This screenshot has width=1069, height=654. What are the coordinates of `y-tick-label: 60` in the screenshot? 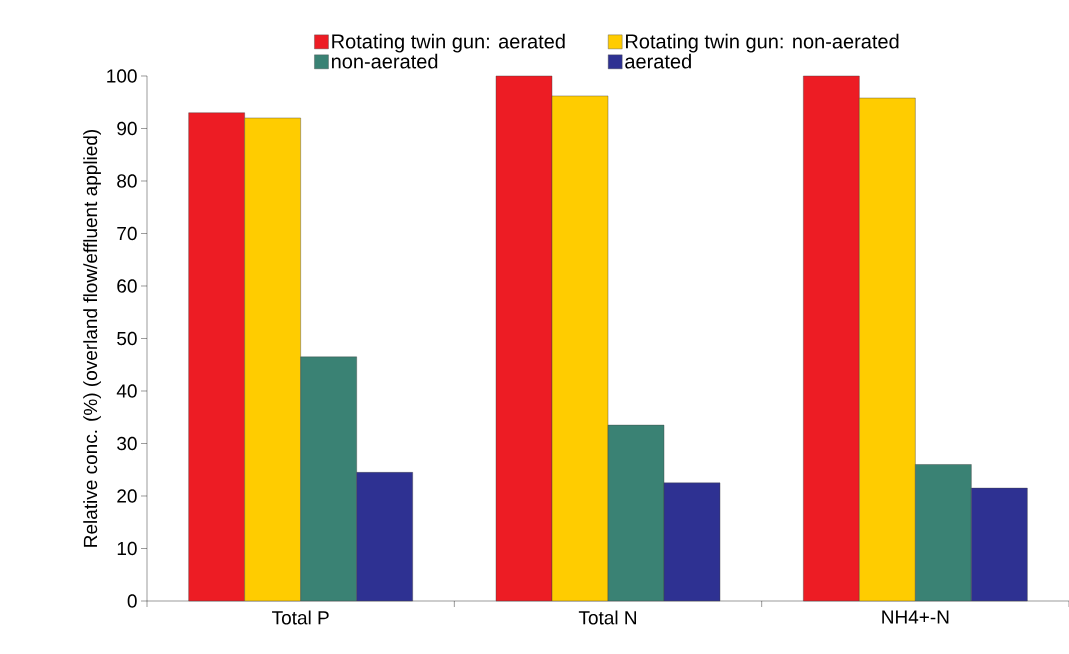 It's located at (127, 286).